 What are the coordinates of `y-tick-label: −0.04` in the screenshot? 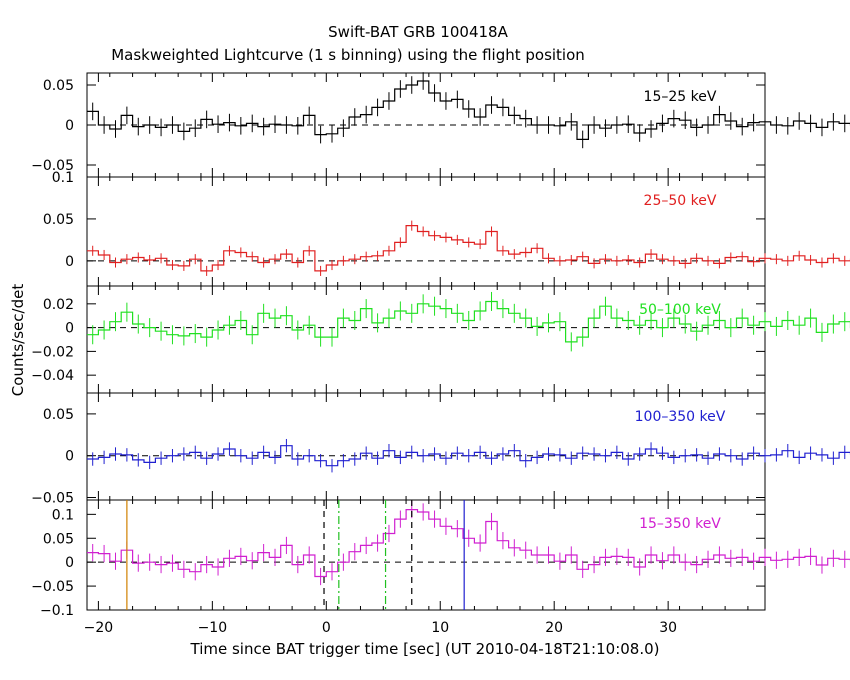 It's located at (52, 376).